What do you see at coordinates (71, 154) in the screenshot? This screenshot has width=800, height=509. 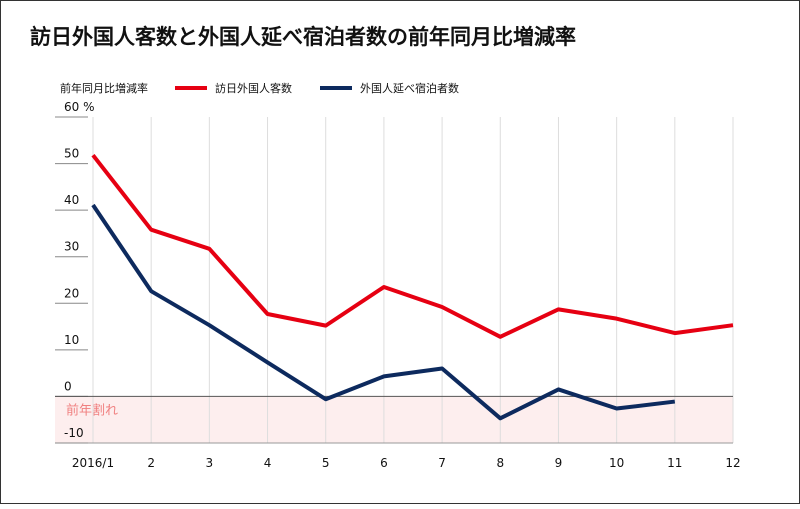 I see `y-tick-label: 50` at bounding box center [71, 154].